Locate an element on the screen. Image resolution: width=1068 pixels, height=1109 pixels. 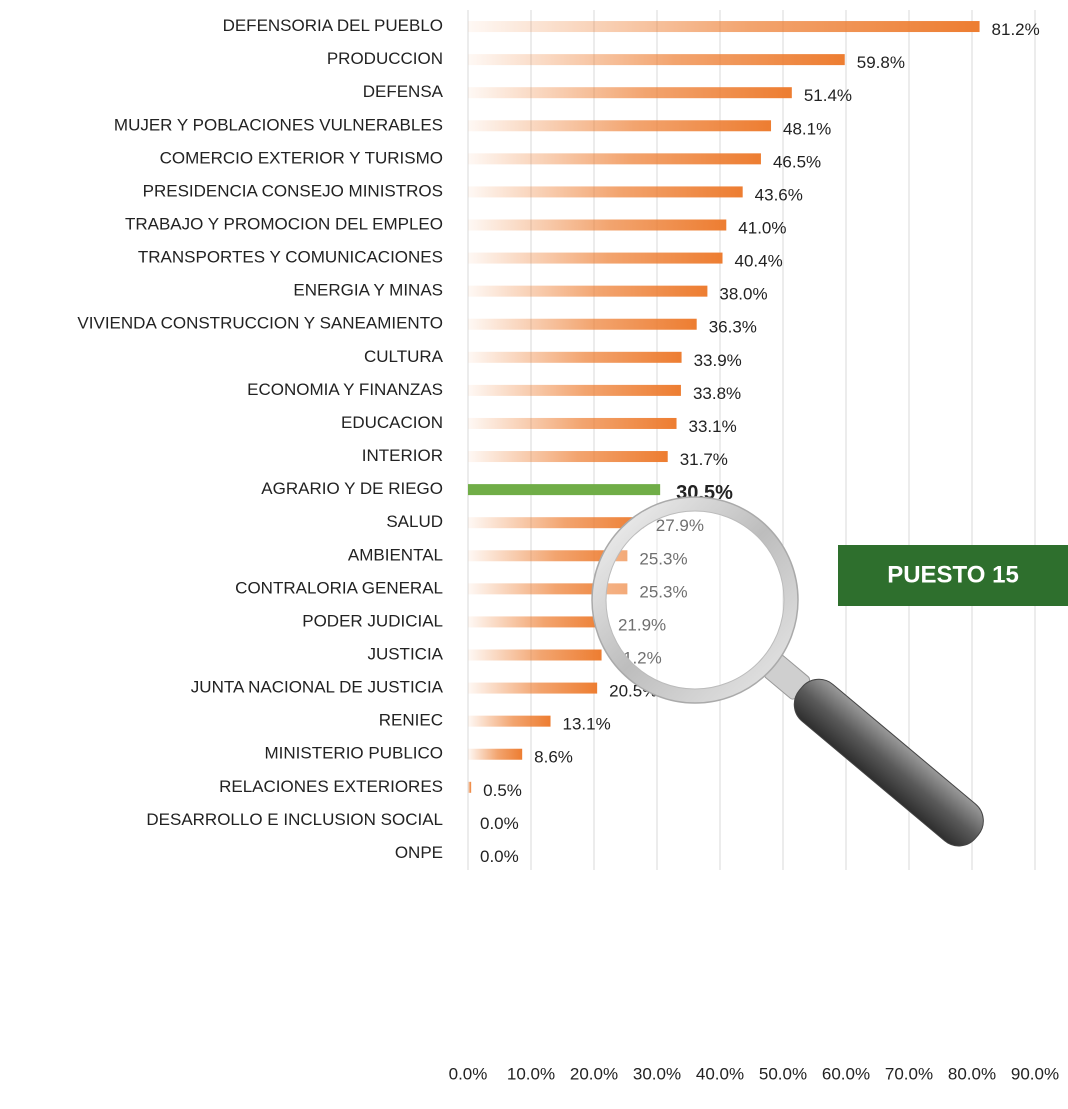
y-tick-label: CULTURA is located at coordinates (404, 356).